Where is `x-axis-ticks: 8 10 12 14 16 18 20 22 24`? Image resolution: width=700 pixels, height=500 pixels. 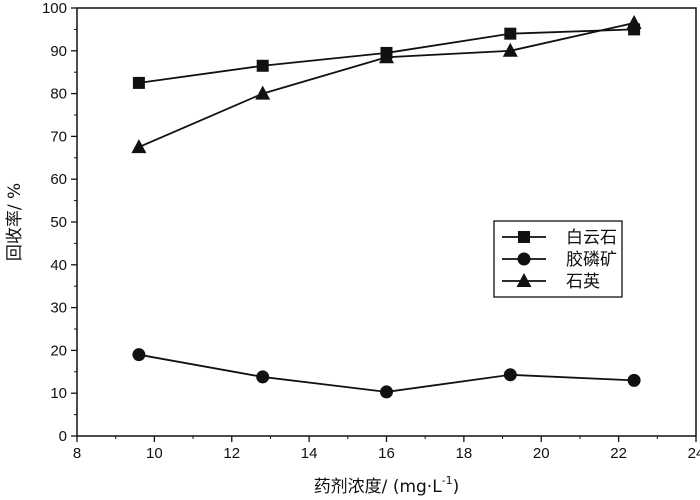 x-axis-ticks: 8 10 12 14 16 18 20 22 24 is located at coordinates (386, 449).